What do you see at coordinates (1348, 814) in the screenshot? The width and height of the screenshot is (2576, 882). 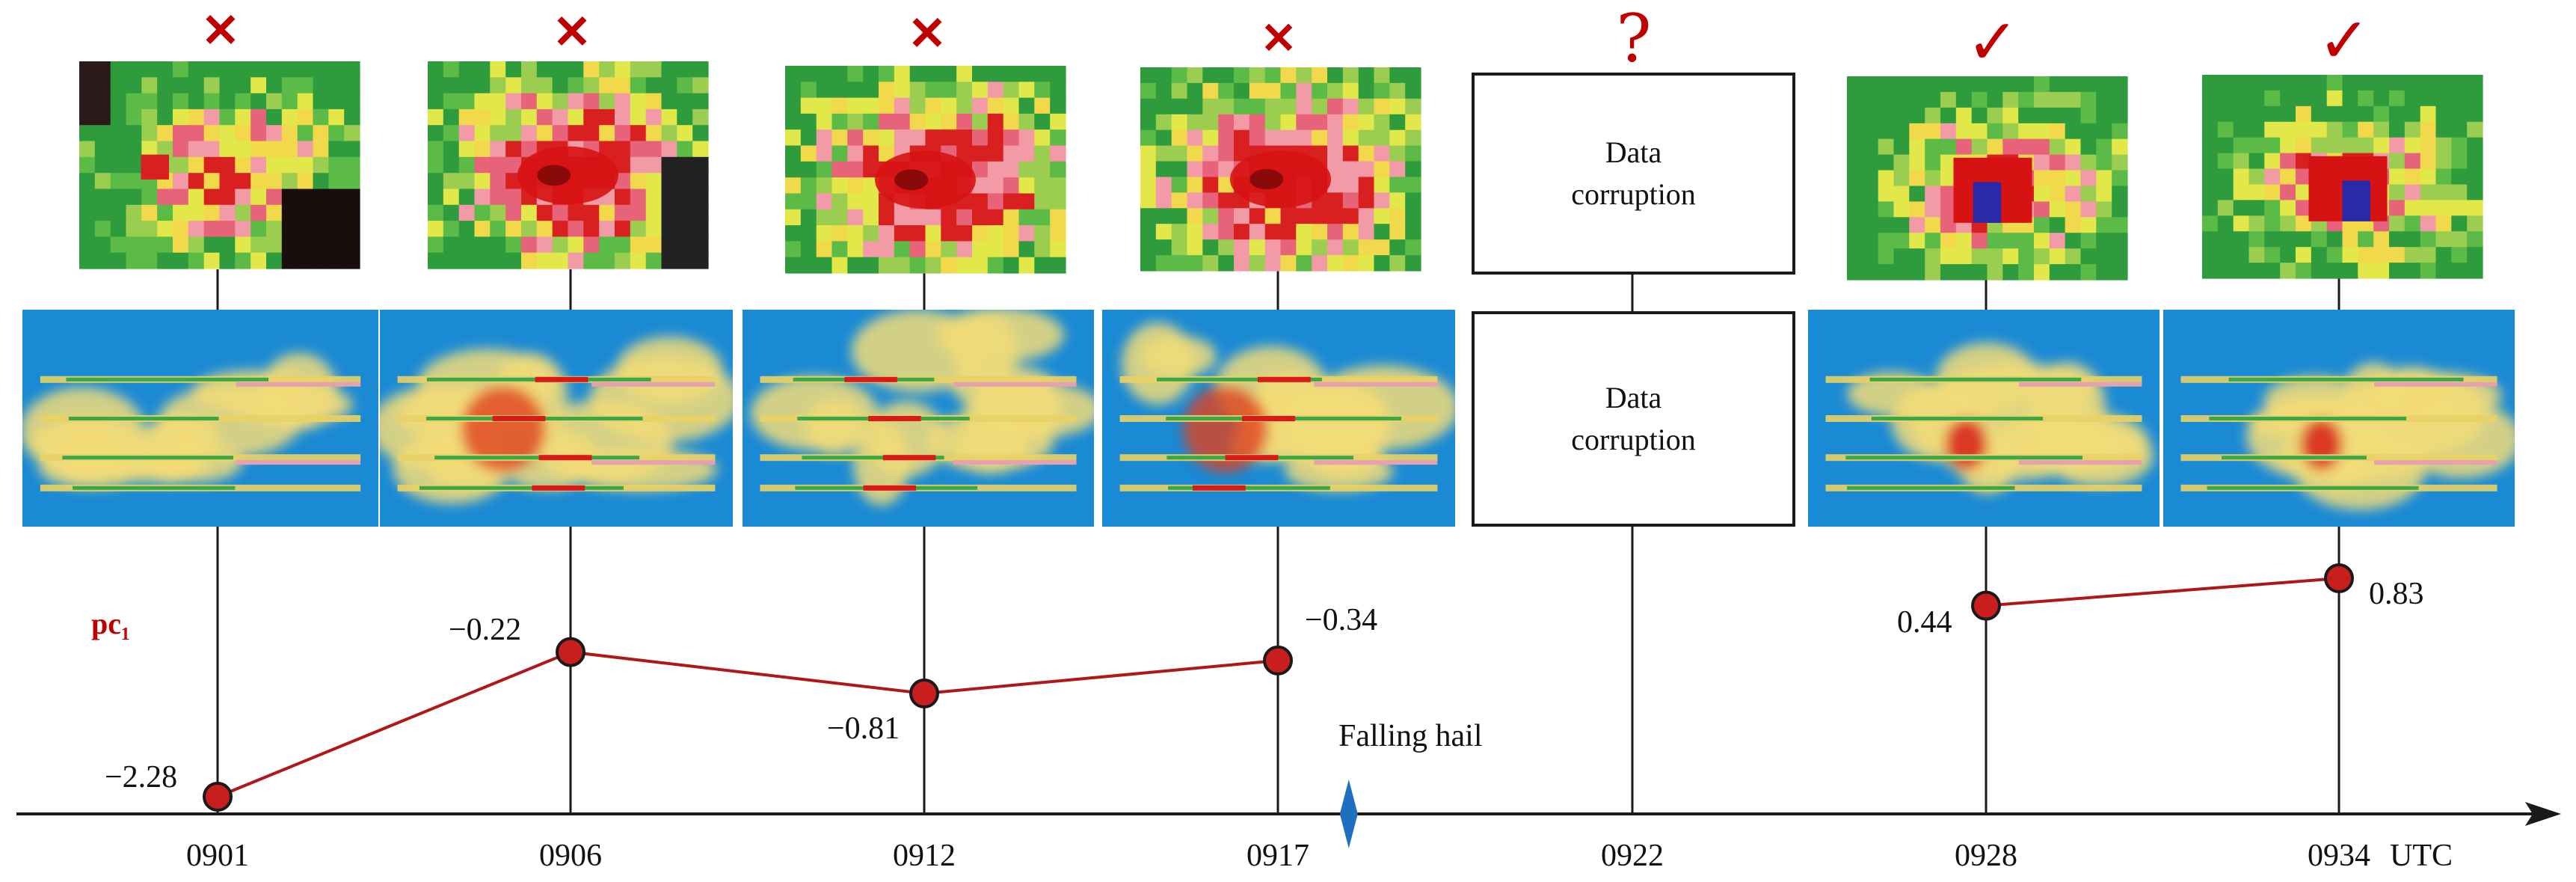 I see `hail-marker-icon` at bounding box center [1348, 814].